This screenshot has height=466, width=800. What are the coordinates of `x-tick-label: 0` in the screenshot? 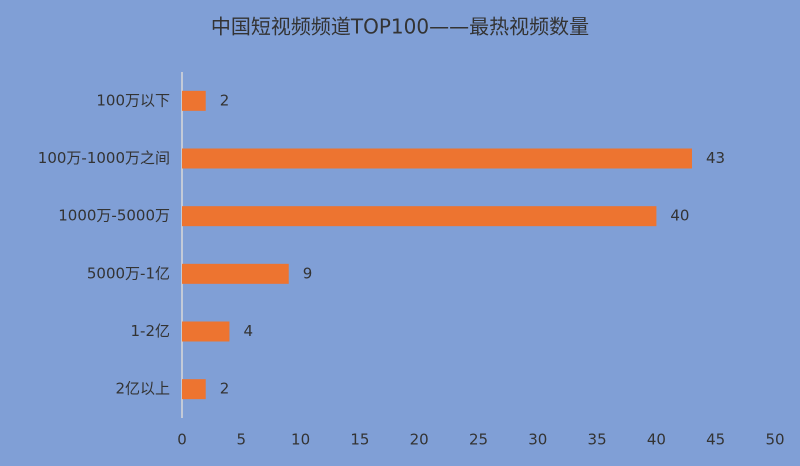 It's located at (182, 440).